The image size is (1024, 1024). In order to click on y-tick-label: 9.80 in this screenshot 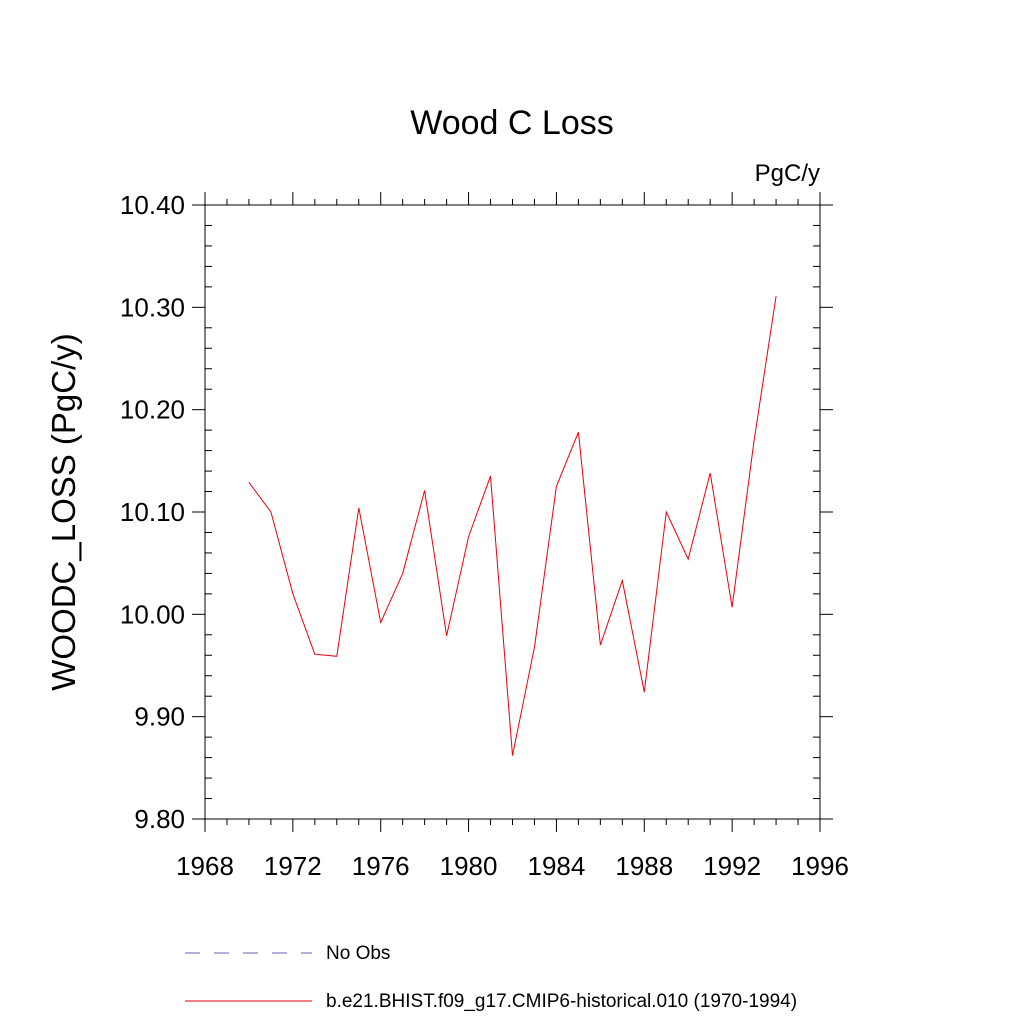, I will do `click(159, 819)`.